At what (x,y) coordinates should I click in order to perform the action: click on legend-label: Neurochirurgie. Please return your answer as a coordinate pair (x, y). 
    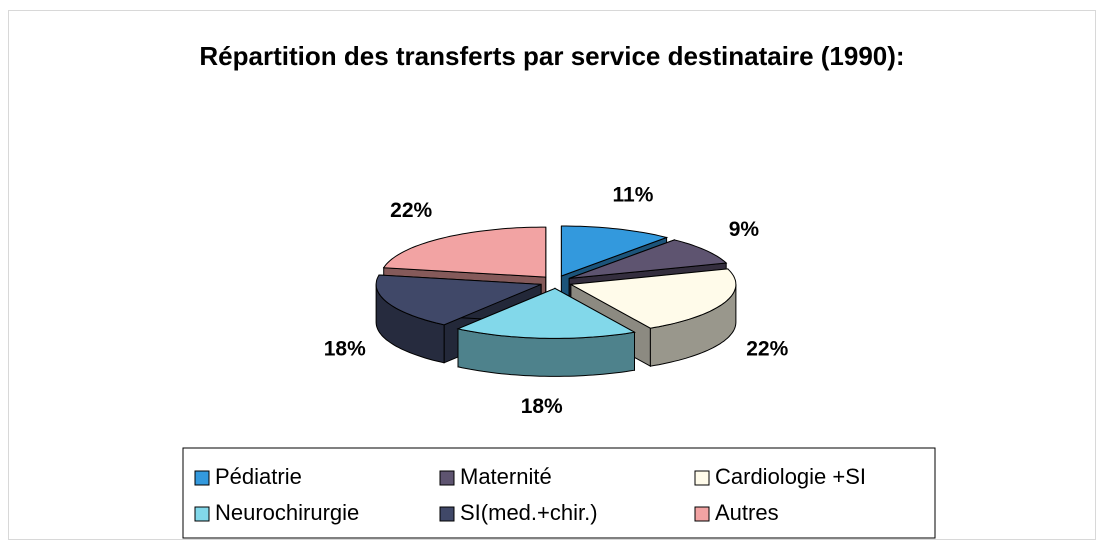
    Looking at the image, I should click on (287, 512).